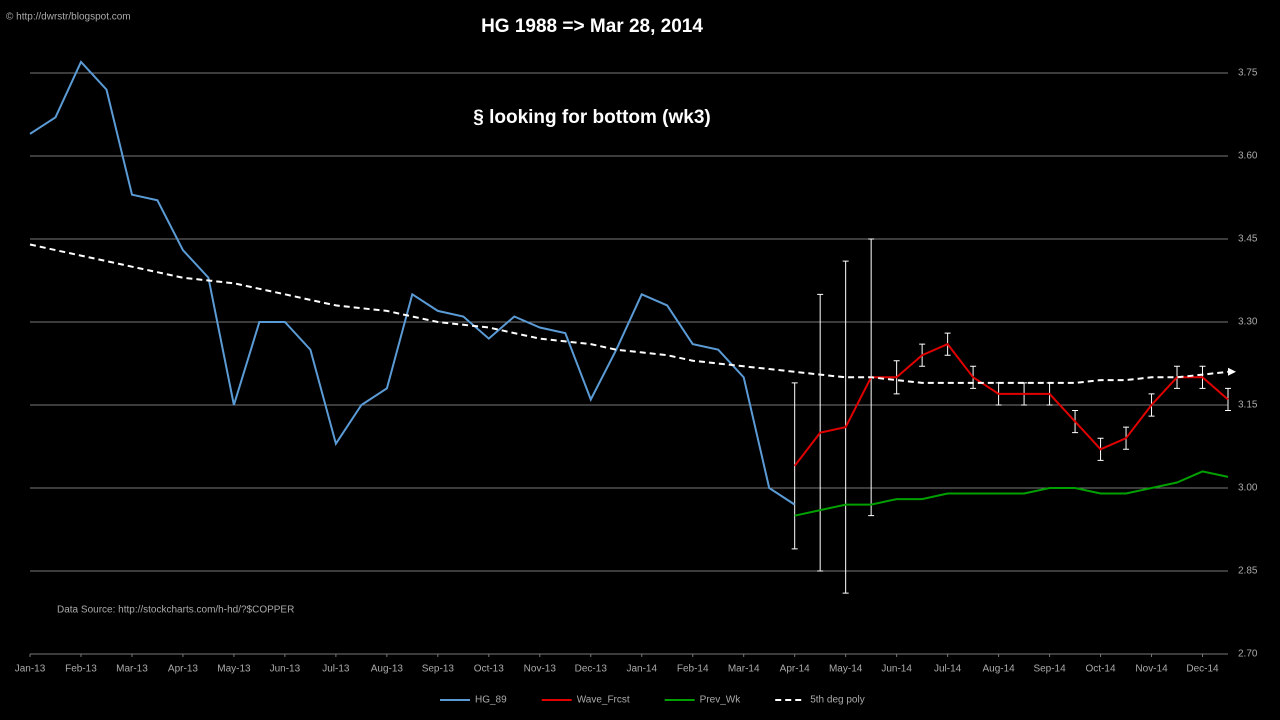 This screenshot has width=1280, height=720. What do you see at coordinates (336, 669) in the screenshot?
I see `x-tick-label: Jul-13` at bounding box center [336, 669].